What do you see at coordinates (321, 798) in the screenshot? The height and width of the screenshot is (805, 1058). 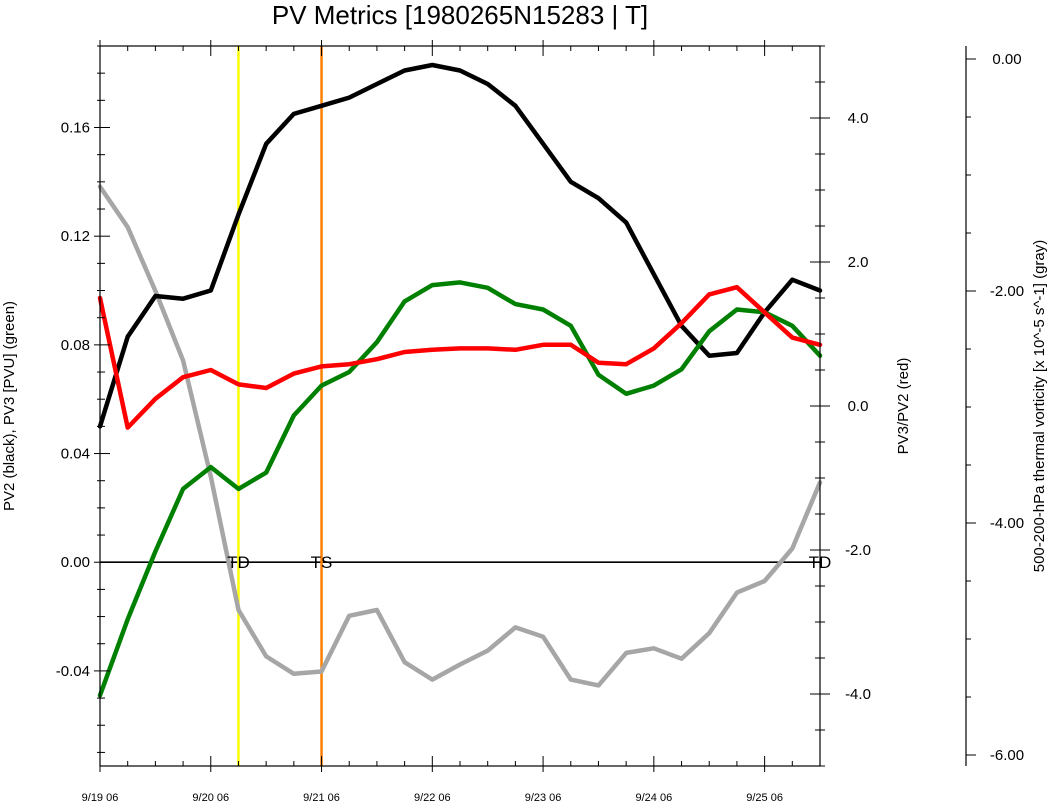 I see `x-tick-label-2: 9/21 06` at bounding box center [321, 798].